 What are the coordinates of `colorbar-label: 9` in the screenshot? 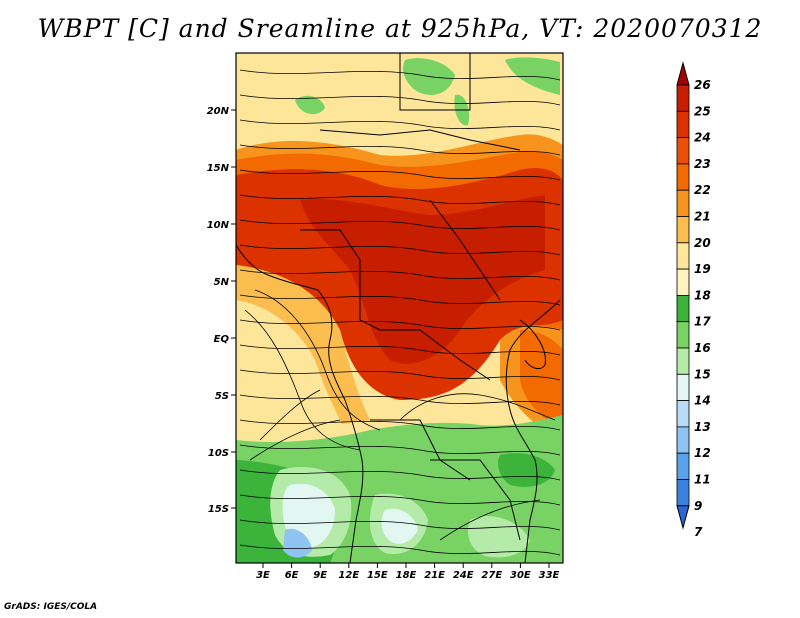 It's located at (698, 506).